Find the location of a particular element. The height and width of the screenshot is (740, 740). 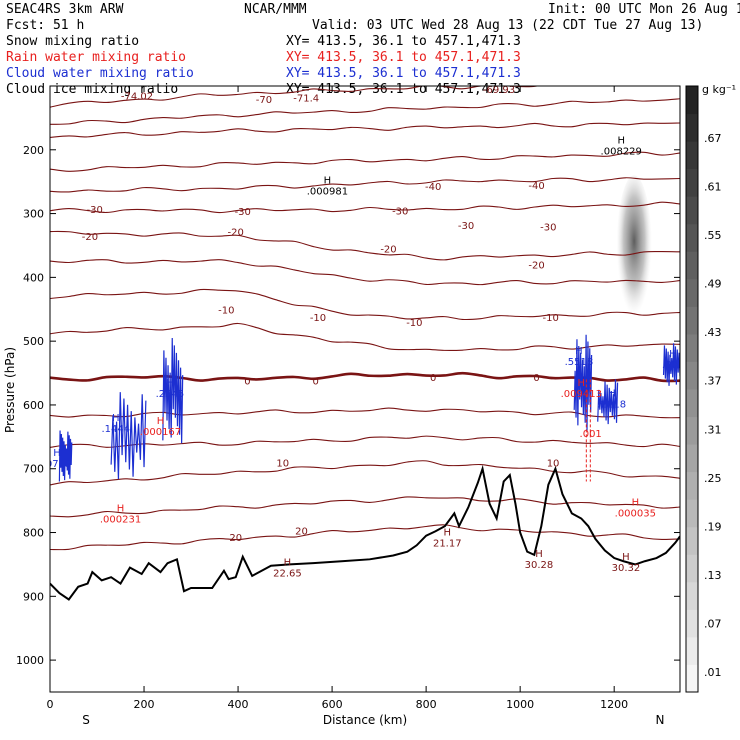

marker-value: .5518 is located at coordinates (579, 362).